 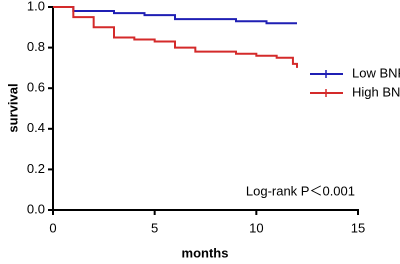 What do you see at coordinates (36, 168) in the screenshot?
I see `y-tick-label: 0.2` at bounding box center [36, 168].